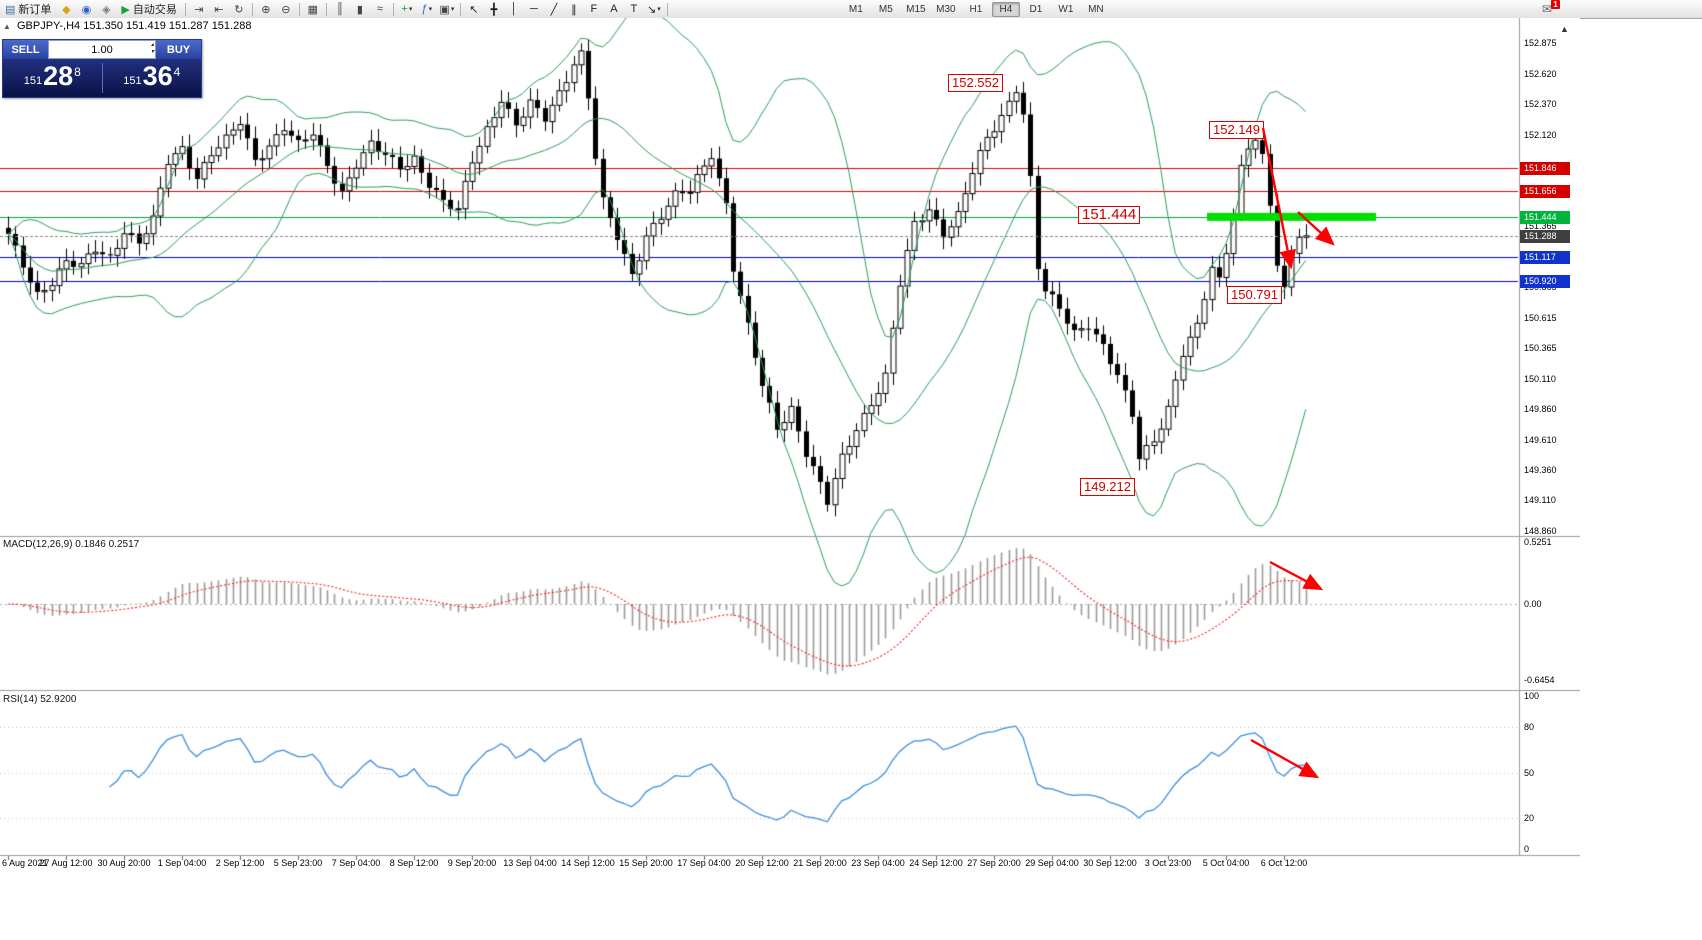 The width and height of the screenshot is (1702, 940). I want to click on indicators-list-button: ƒ ▾, so click(427, 9).